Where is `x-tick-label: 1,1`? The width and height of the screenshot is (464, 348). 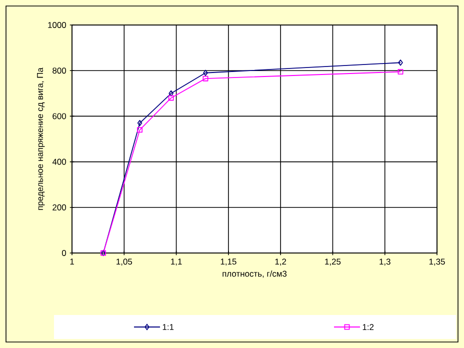
x-tick-label: 1,1 is located at coordinates (176, 262).